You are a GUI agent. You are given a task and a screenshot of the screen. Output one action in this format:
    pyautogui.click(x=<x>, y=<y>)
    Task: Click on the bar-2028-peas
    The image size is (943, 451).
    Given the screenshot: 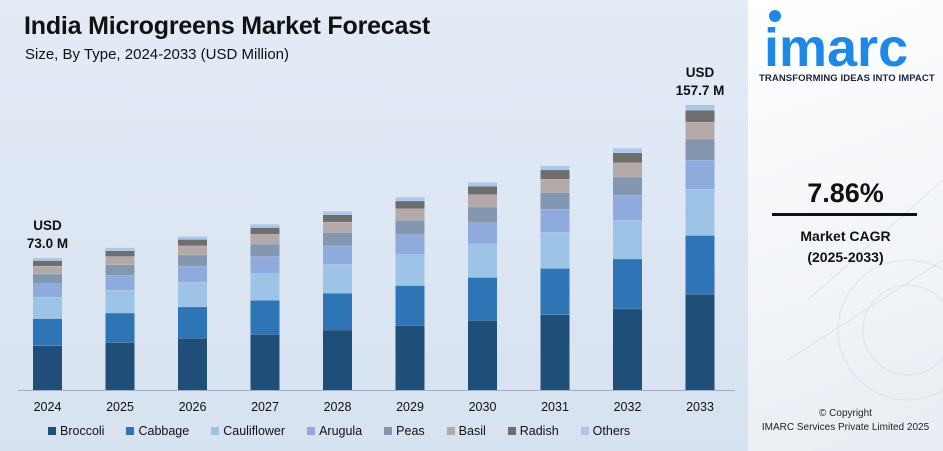 What is the action you would take?
    pyautogui.click(x=337, y=239)
    